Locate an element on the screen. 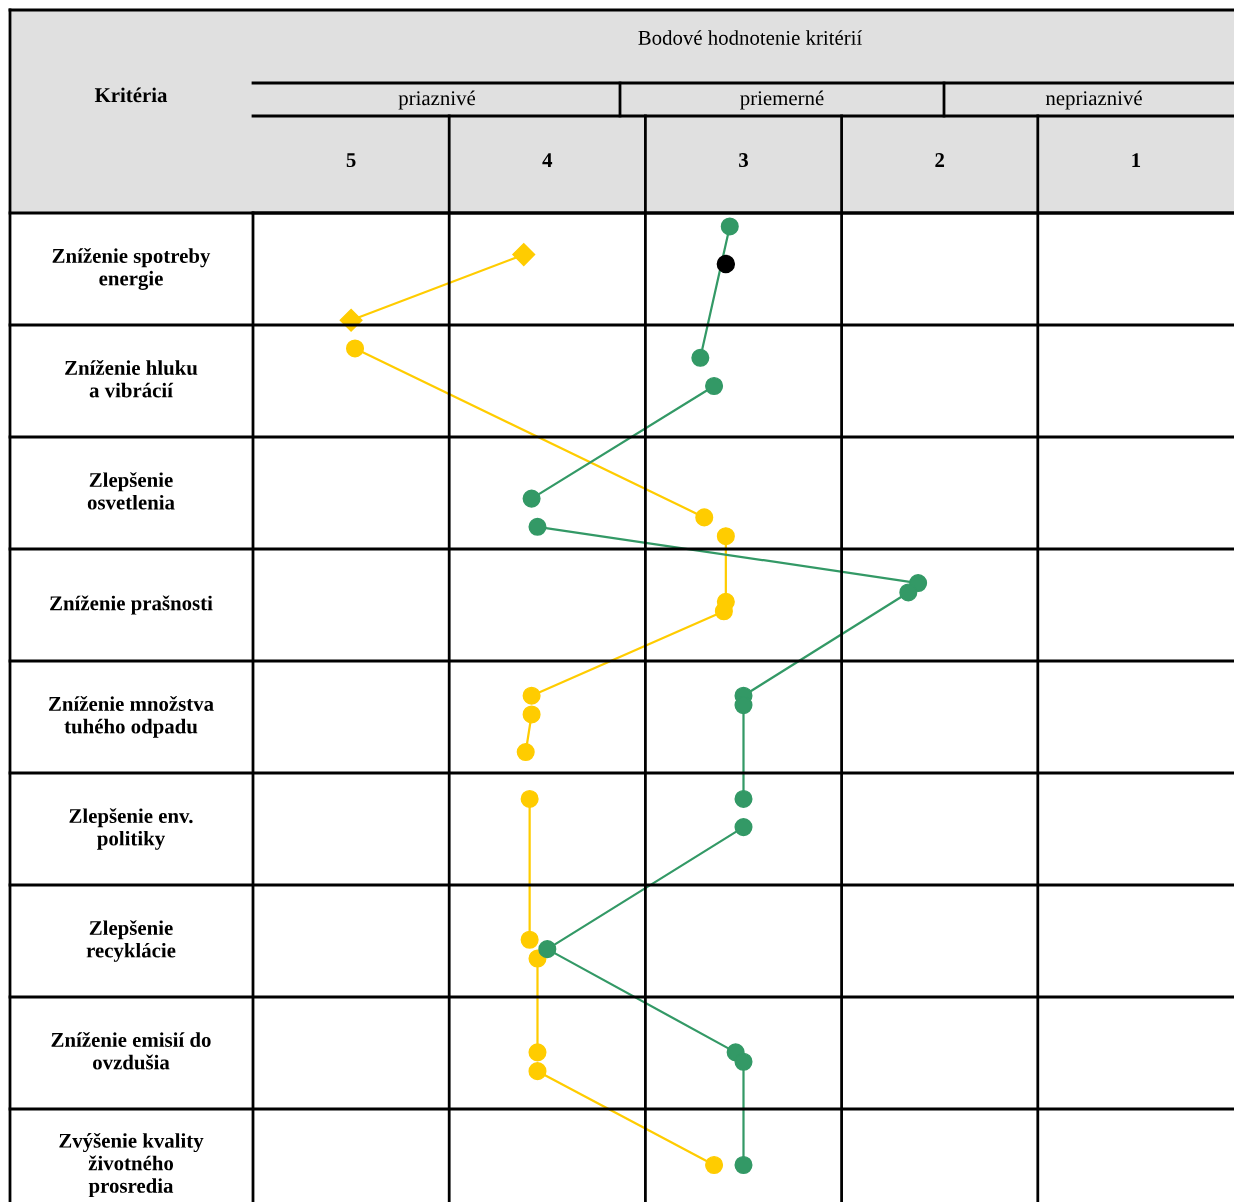 This screenshot has height=1202, width=1234. x-tick-label: 3 is located at coordinates (743, 160).